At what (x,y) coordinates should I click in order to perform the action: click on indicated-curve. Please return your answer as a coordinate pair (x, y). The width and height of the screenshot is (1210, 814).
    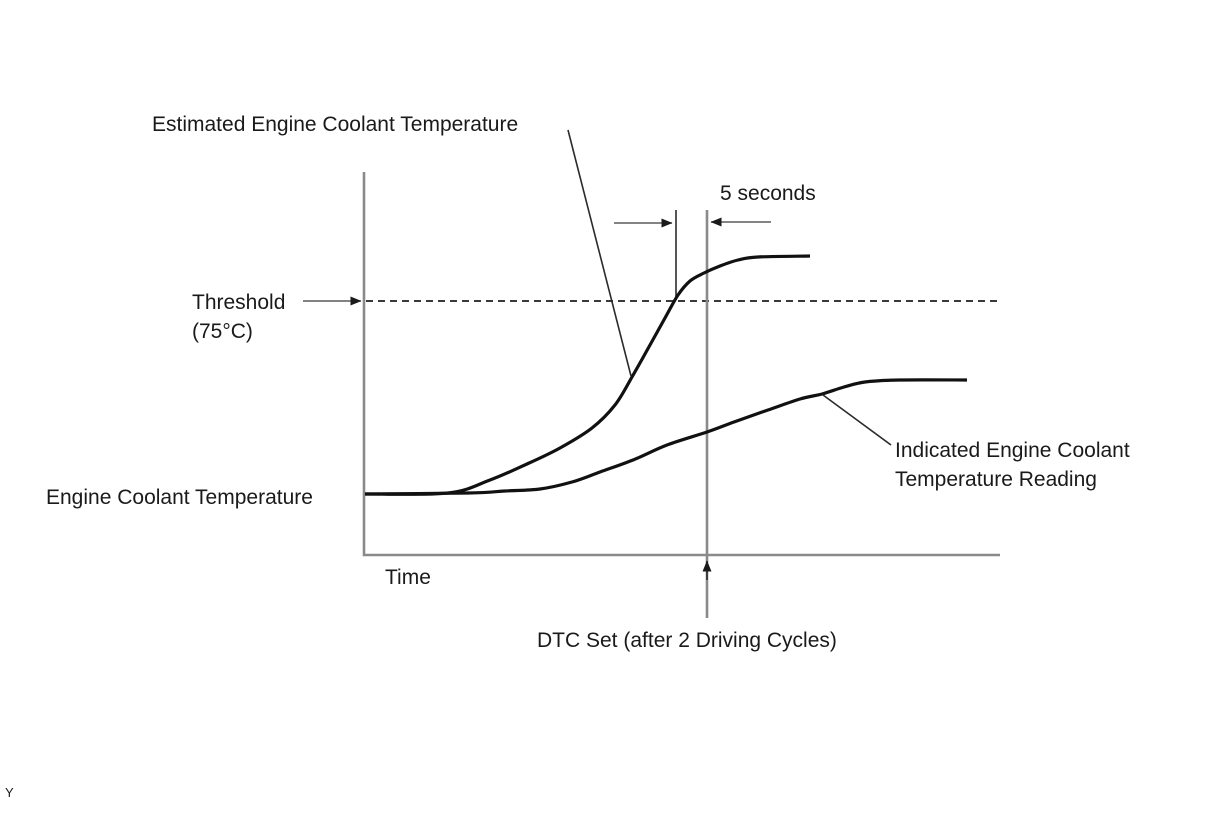
    Looking at the image, I should click on (666, 437).